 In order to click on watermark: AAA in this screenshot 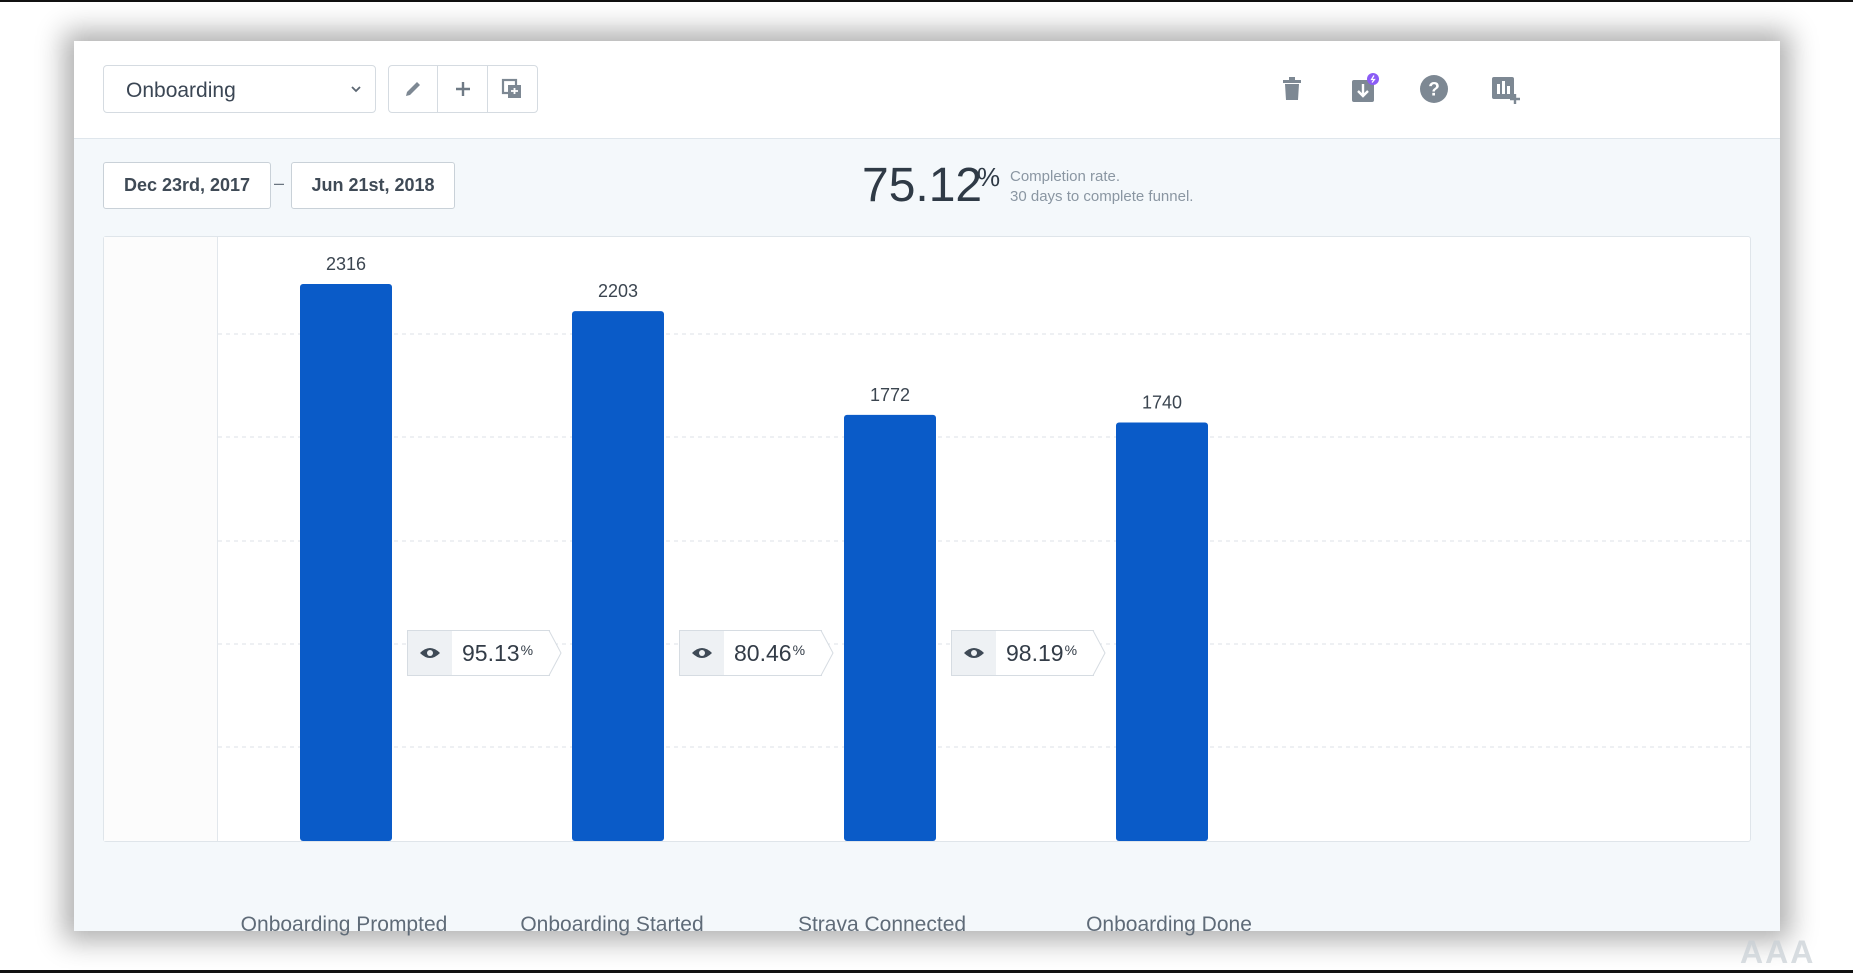, I will do `click(1778, 952)`.